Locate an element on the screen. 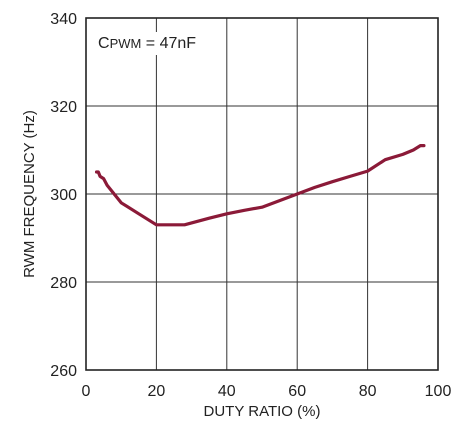 This screenshot has height=423, width=455. series-layer is located at coordinates (260, 185).